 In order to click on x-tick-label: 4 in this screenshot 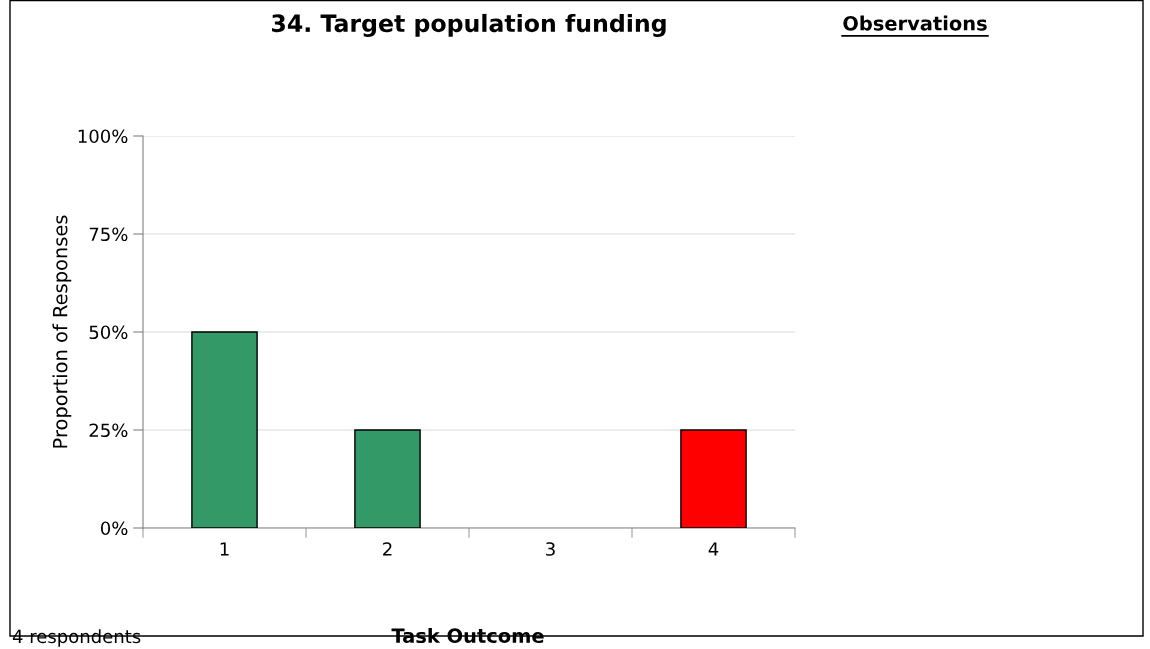, I will do `click(713, 549)`.